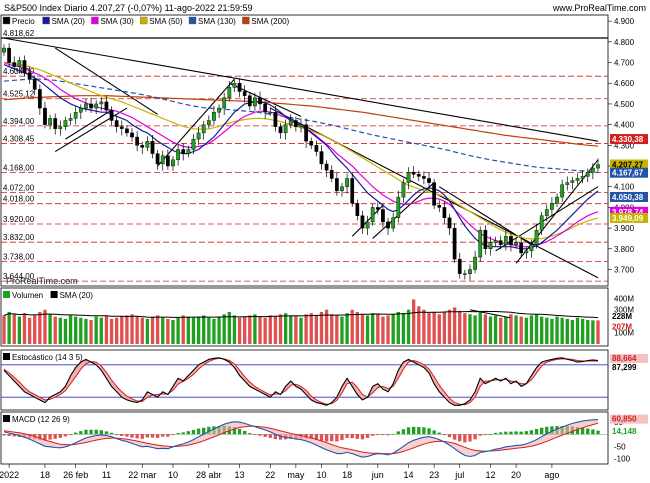  I want to click on x-tick-label: 20, so click(516, 475).